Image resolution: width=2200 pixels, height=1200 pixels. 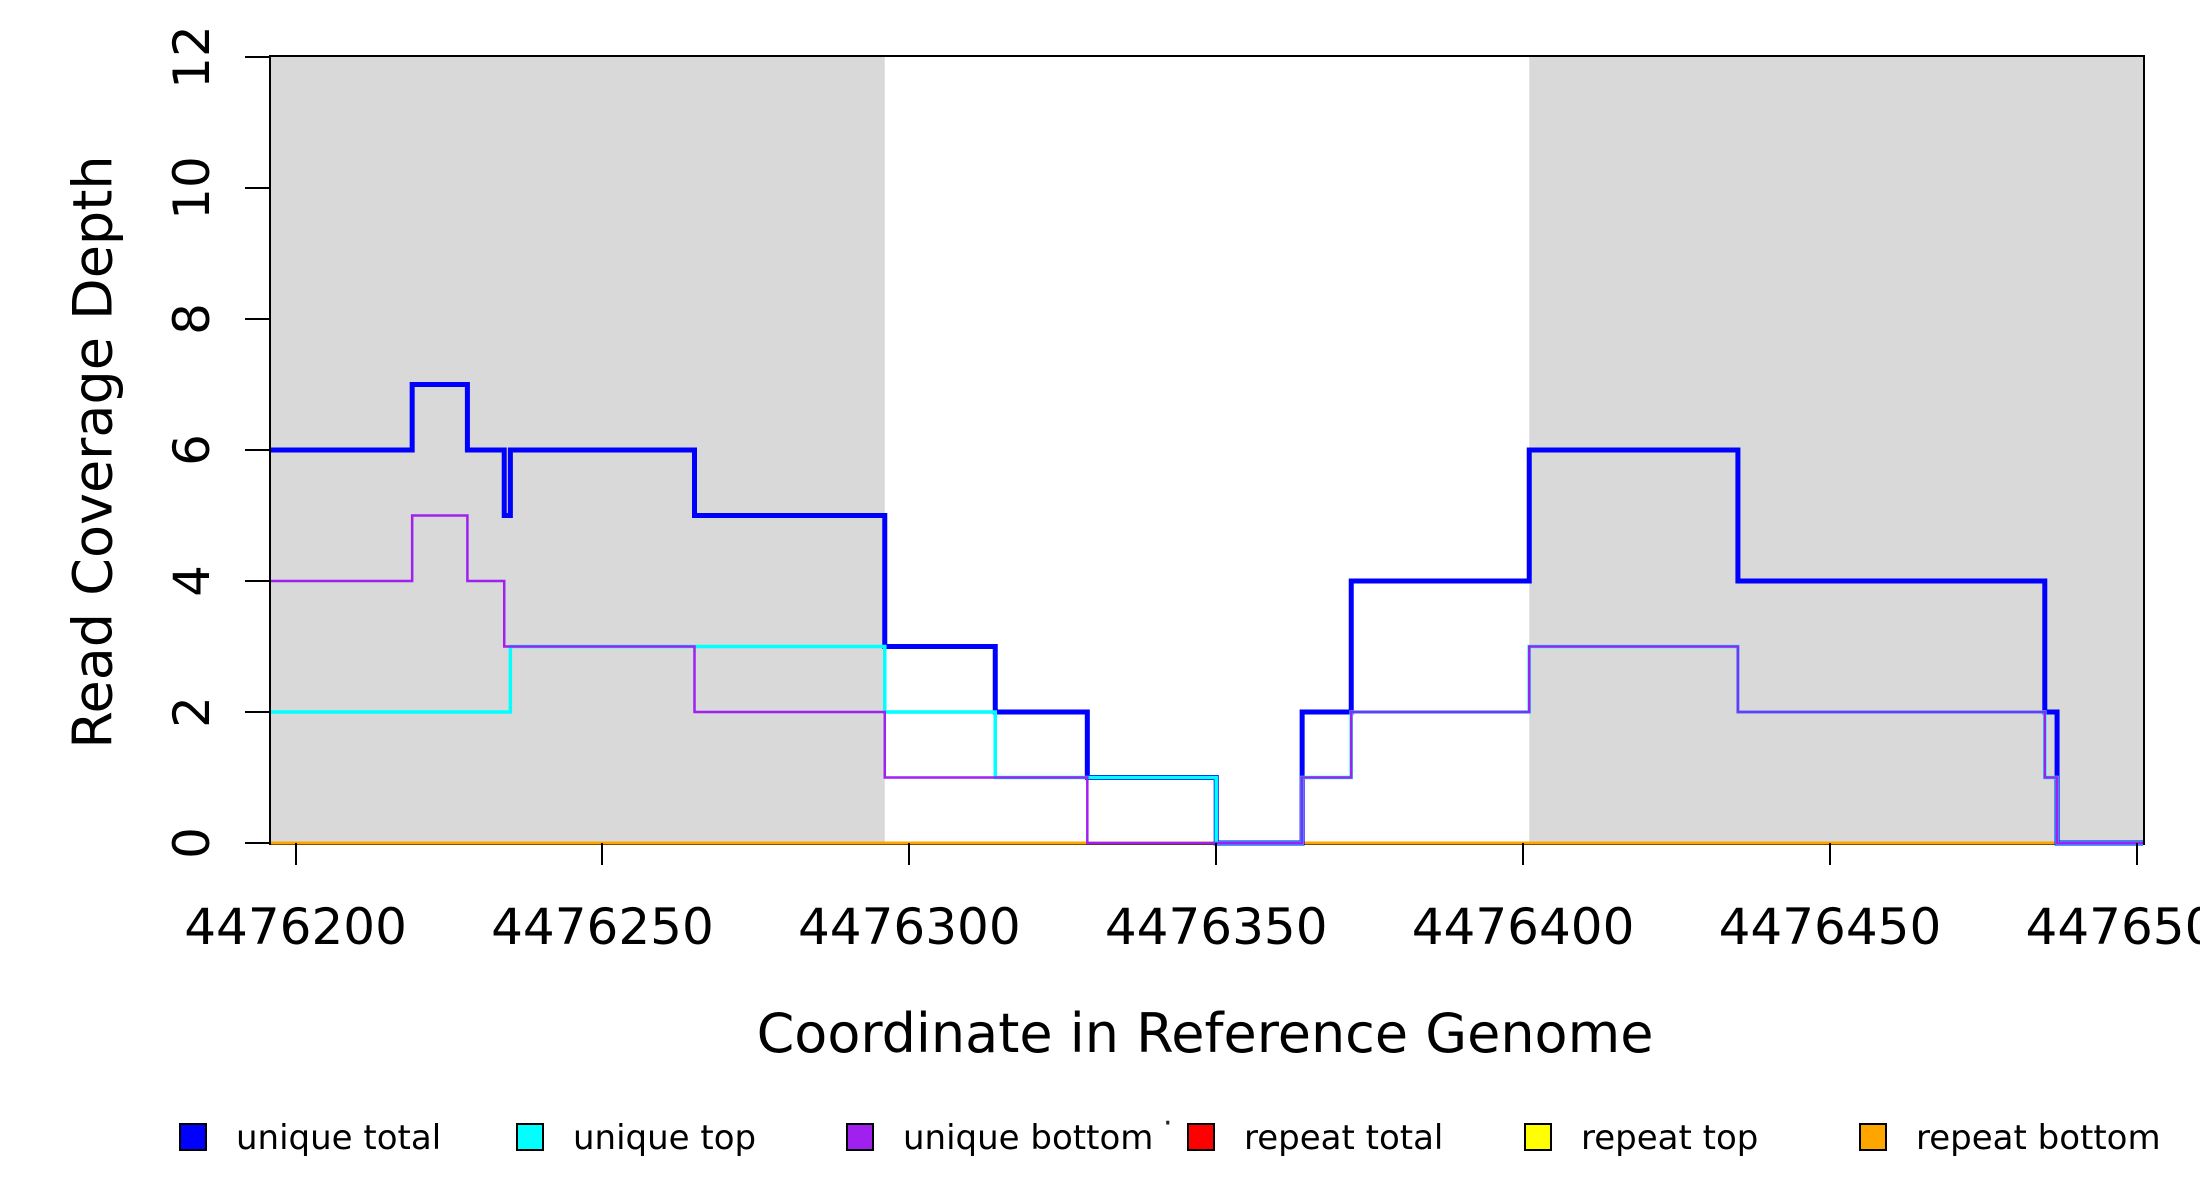 What do you see at coordinates (909, 927) in the screenshot?
I see `x-tick-label: 4476300` at bounding box center [909, 927].